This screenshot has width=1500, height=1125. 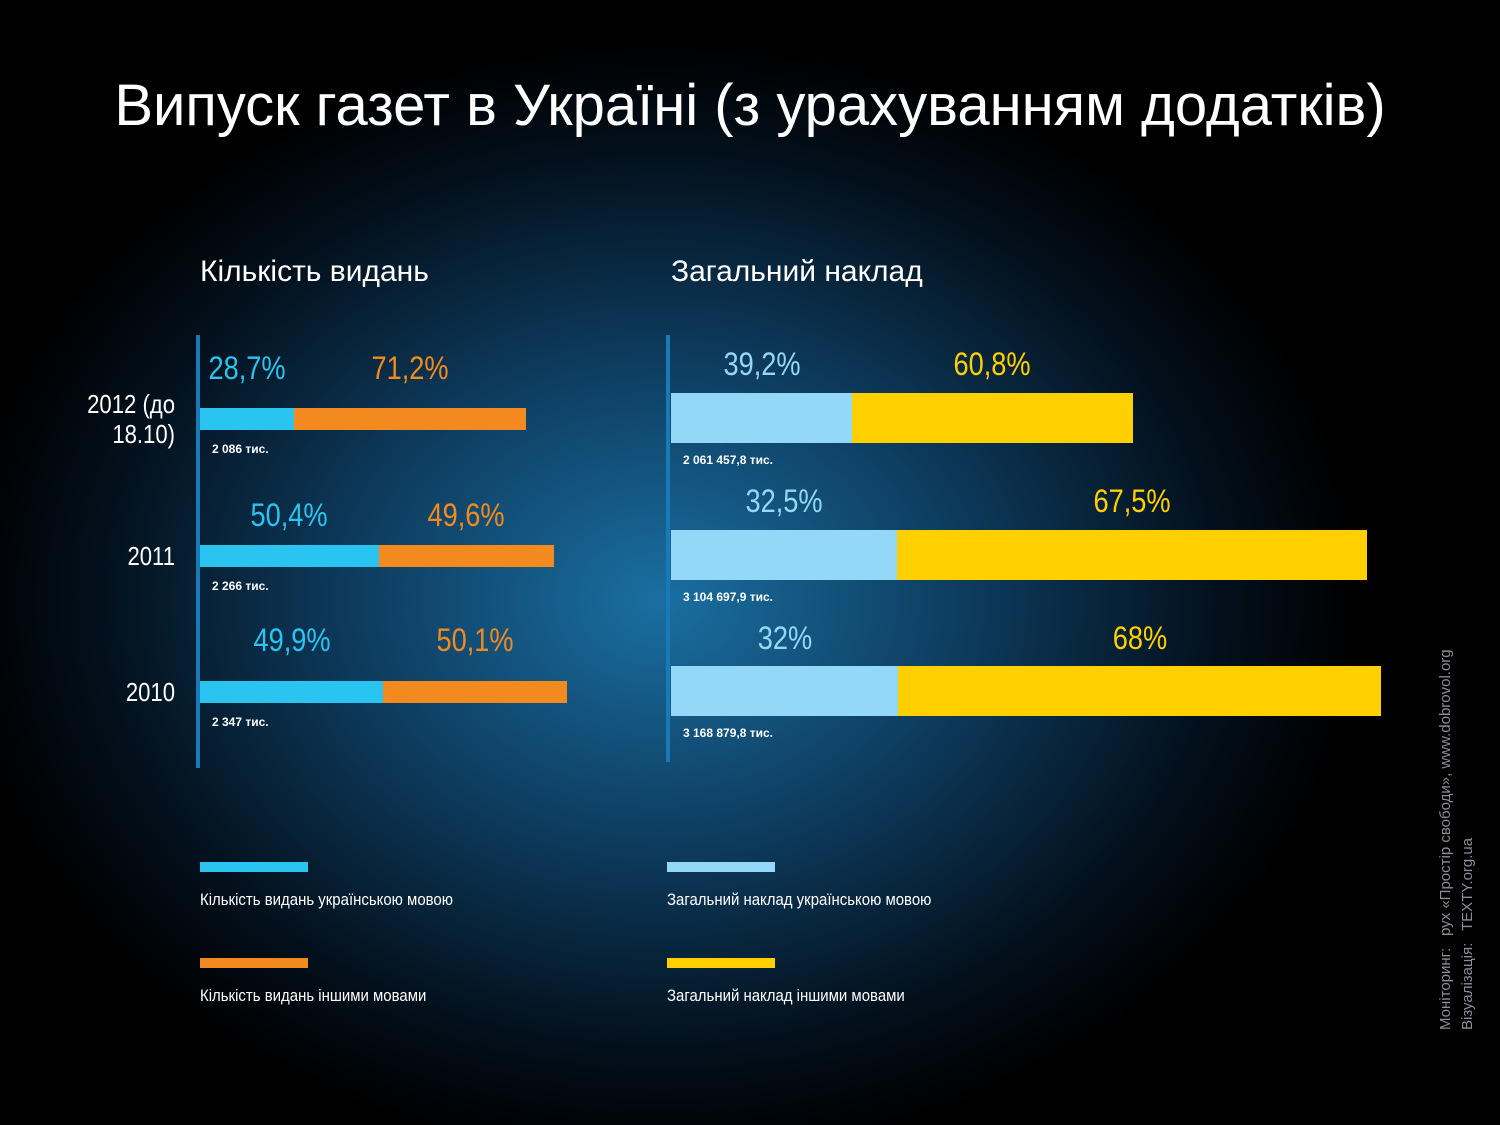 What do you see at coordinates (240, 586) in the screenshot?
I see `total-label: 2 266 тис.` at bounding box center [240, 586].